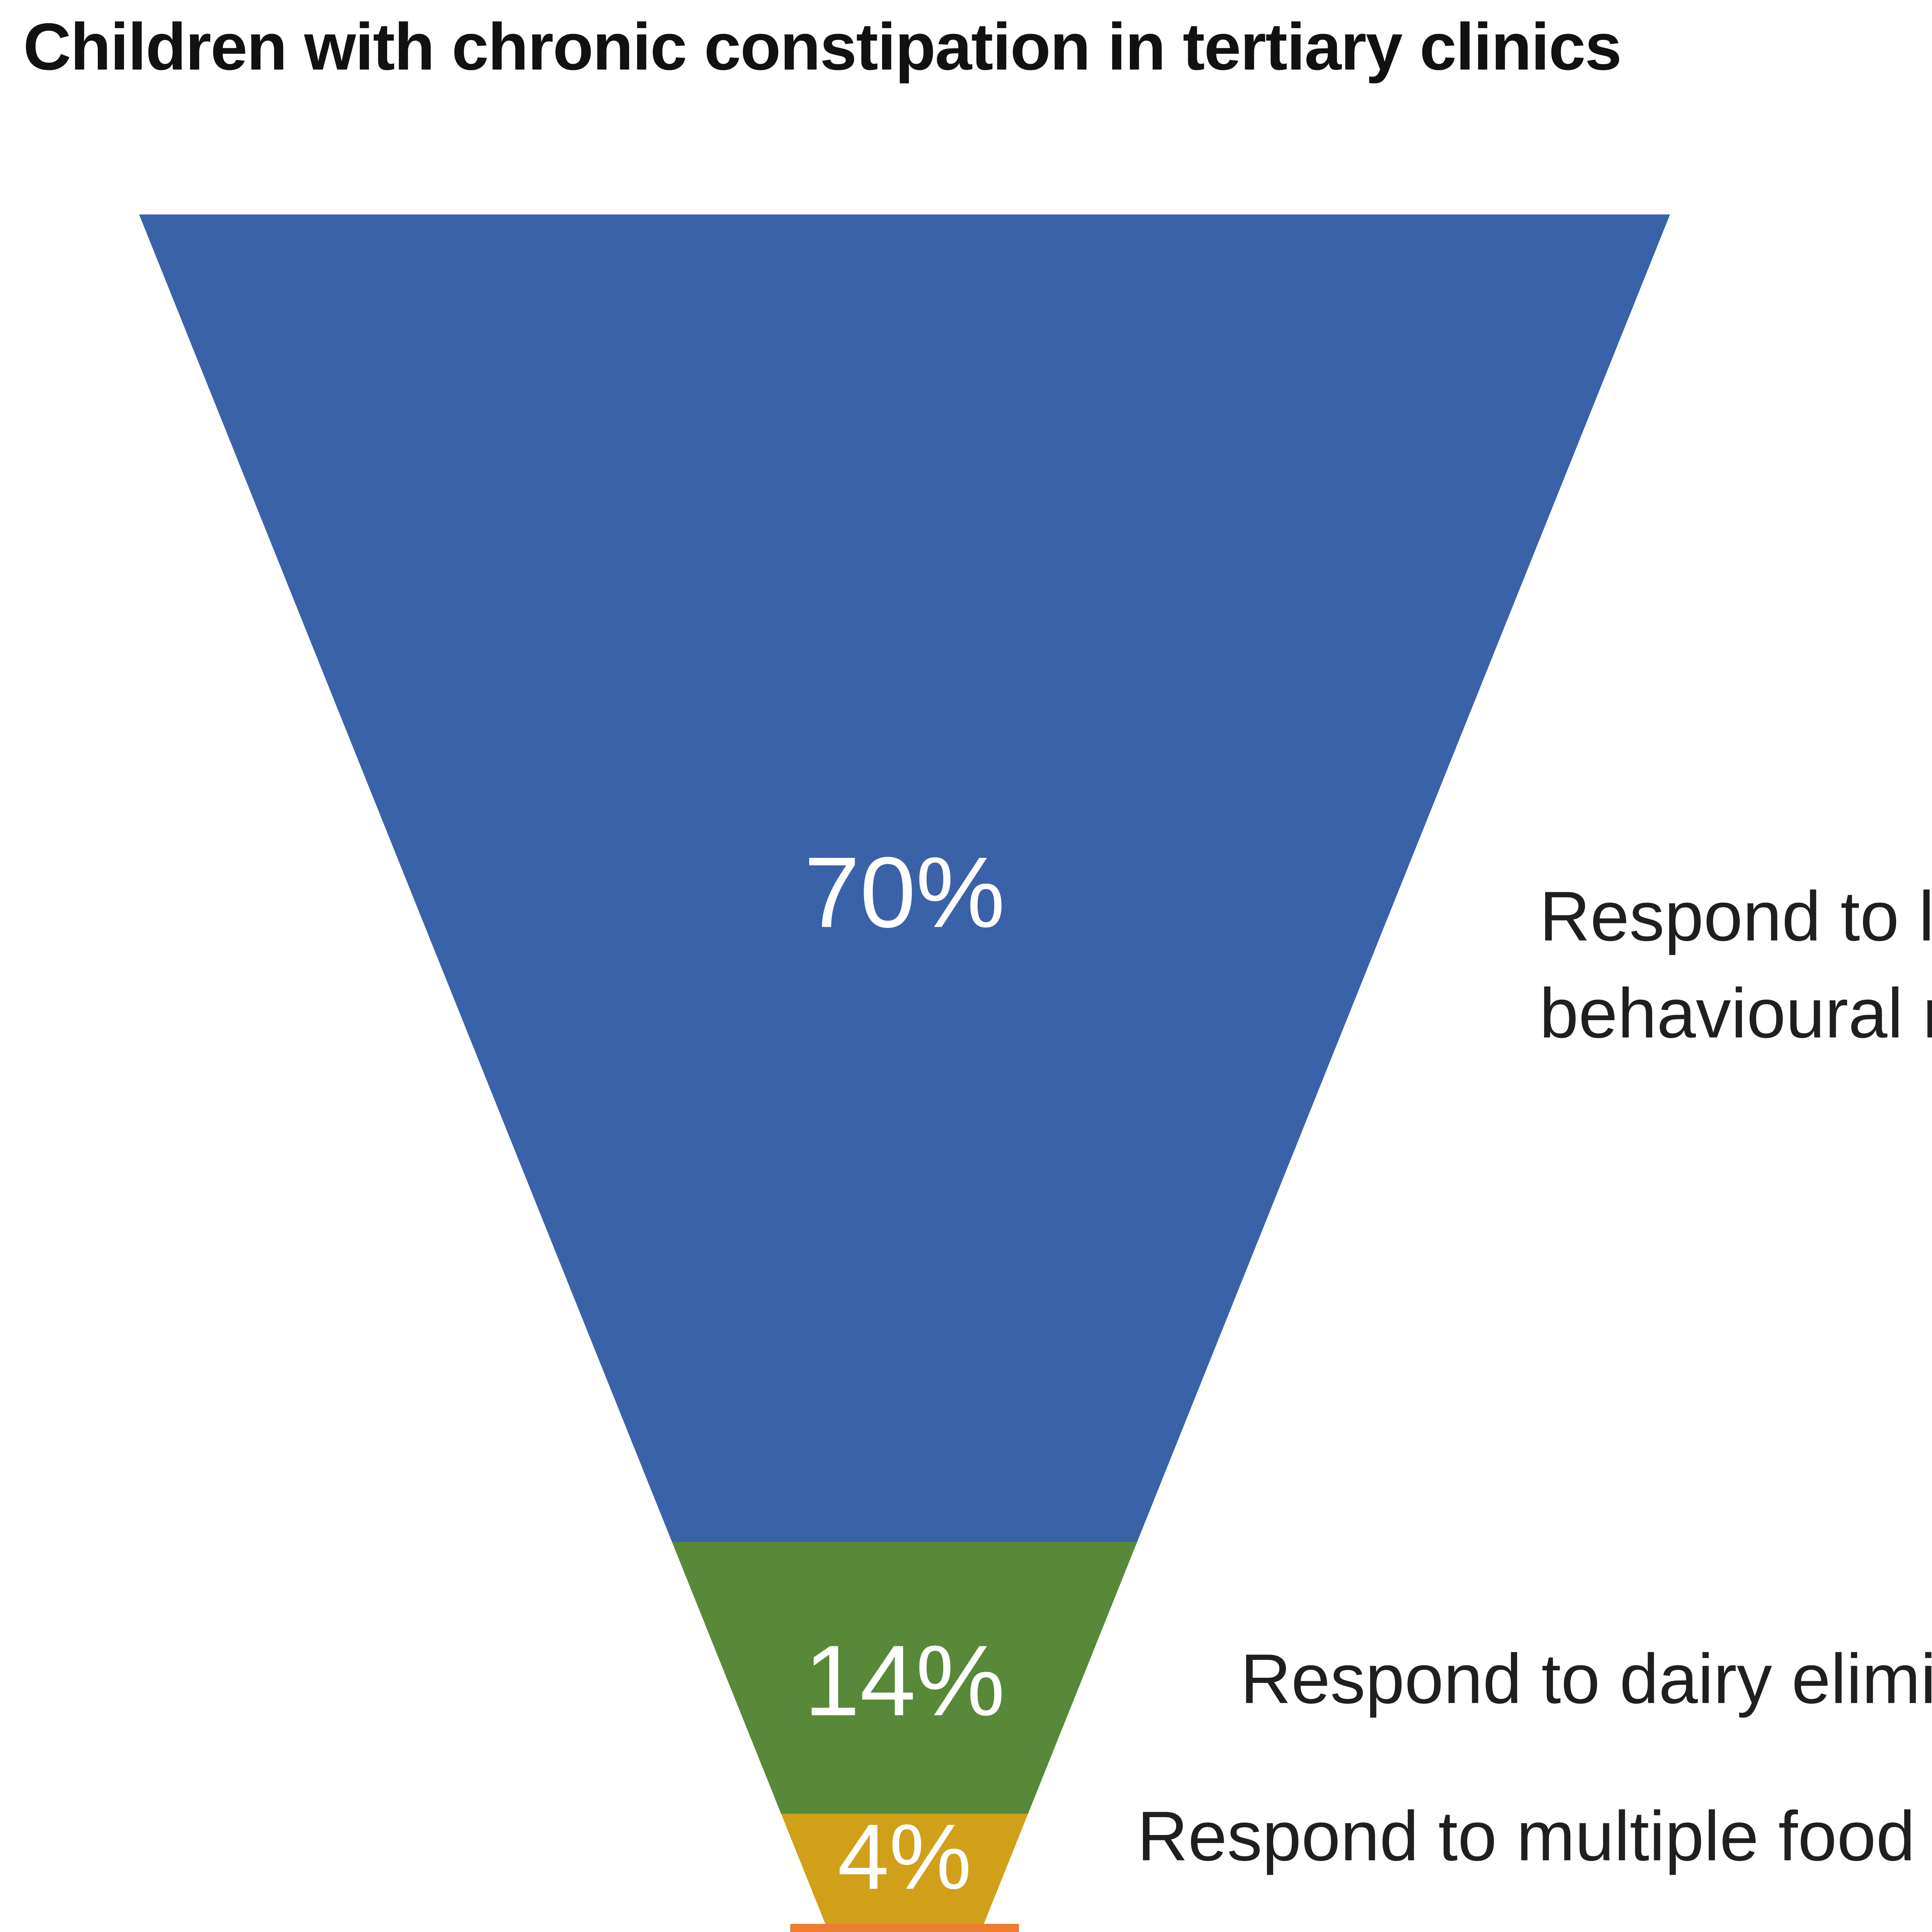 This screenshot has height=1932, width=1932. What do you see at coordinates (905, 893) in the screenshot?
I see `segment-value-laxatives: 70%` at bounding box center [905, 893].